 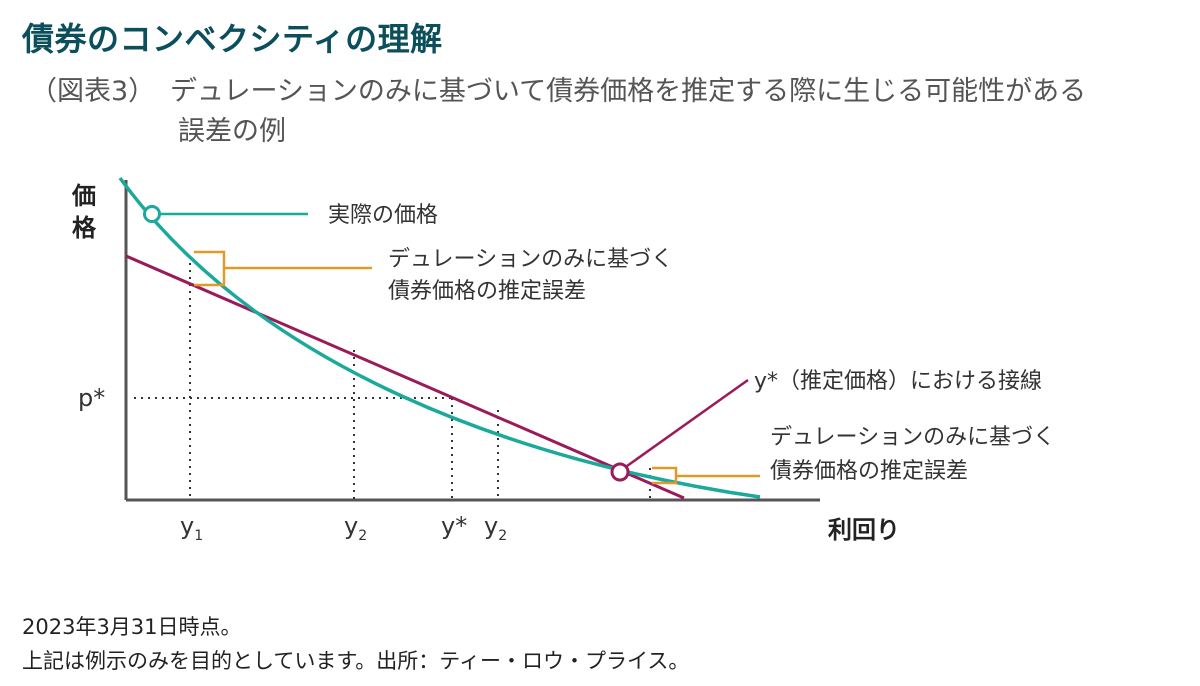 I want to click on tick-y2: y2, so click(x=355, y=528).